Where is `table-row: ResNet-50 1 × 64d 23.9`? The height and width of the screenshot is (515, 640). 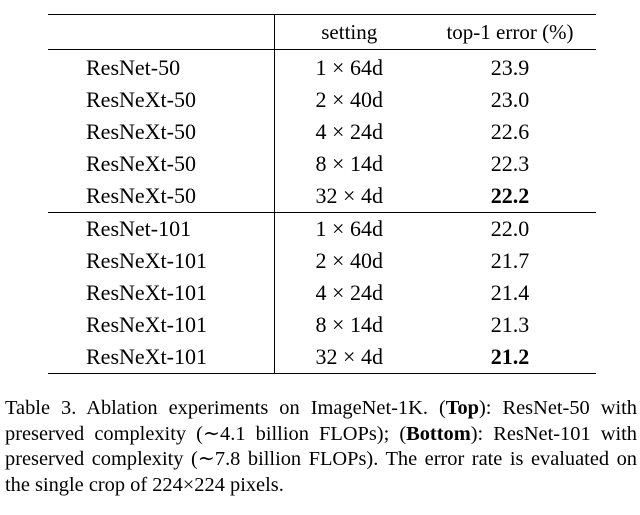 table-row: ResNet-50 1 × 64d 23.9 is located at coordinates (322, 66).